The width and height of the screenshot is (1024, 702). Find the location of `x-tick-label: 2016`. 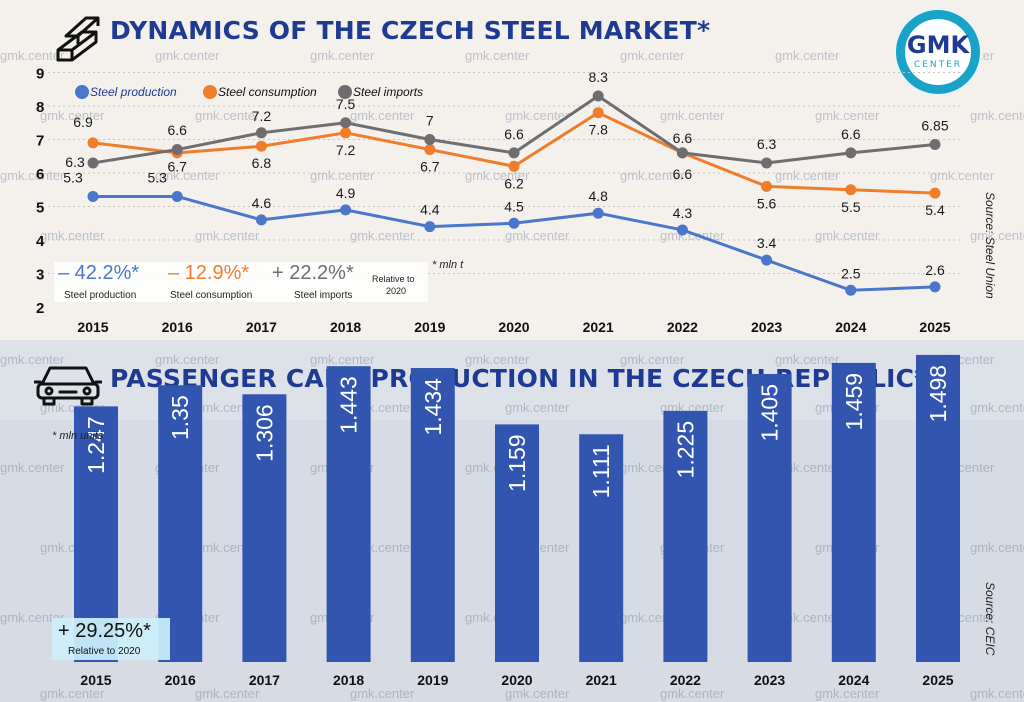

x-tick-label: 2016 is located at coordinates (177, 327).